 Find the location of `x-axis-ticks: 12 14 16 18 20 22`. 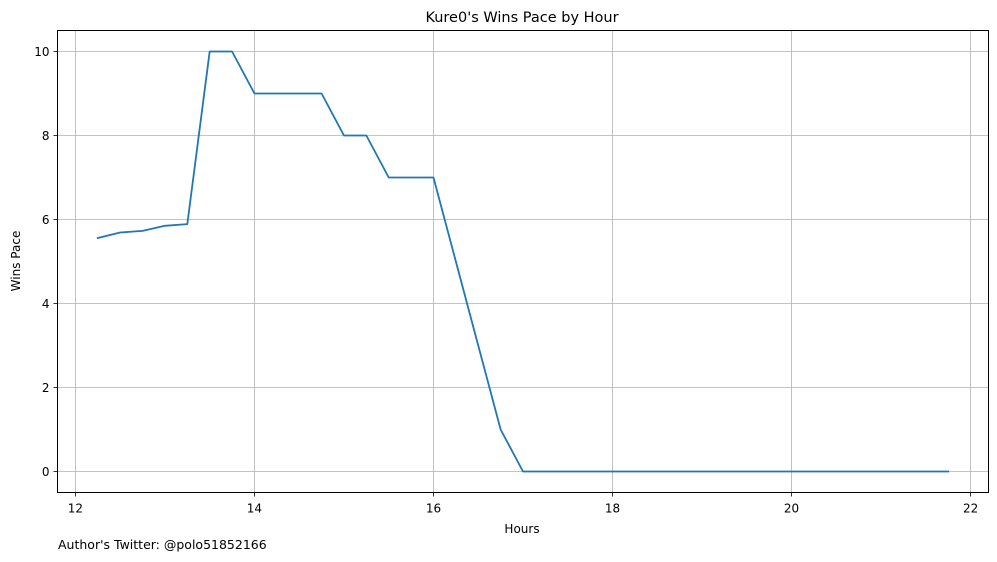

x-axis-ticks: 12 14 16 18 20 22 is located at coordinates (523, 504).